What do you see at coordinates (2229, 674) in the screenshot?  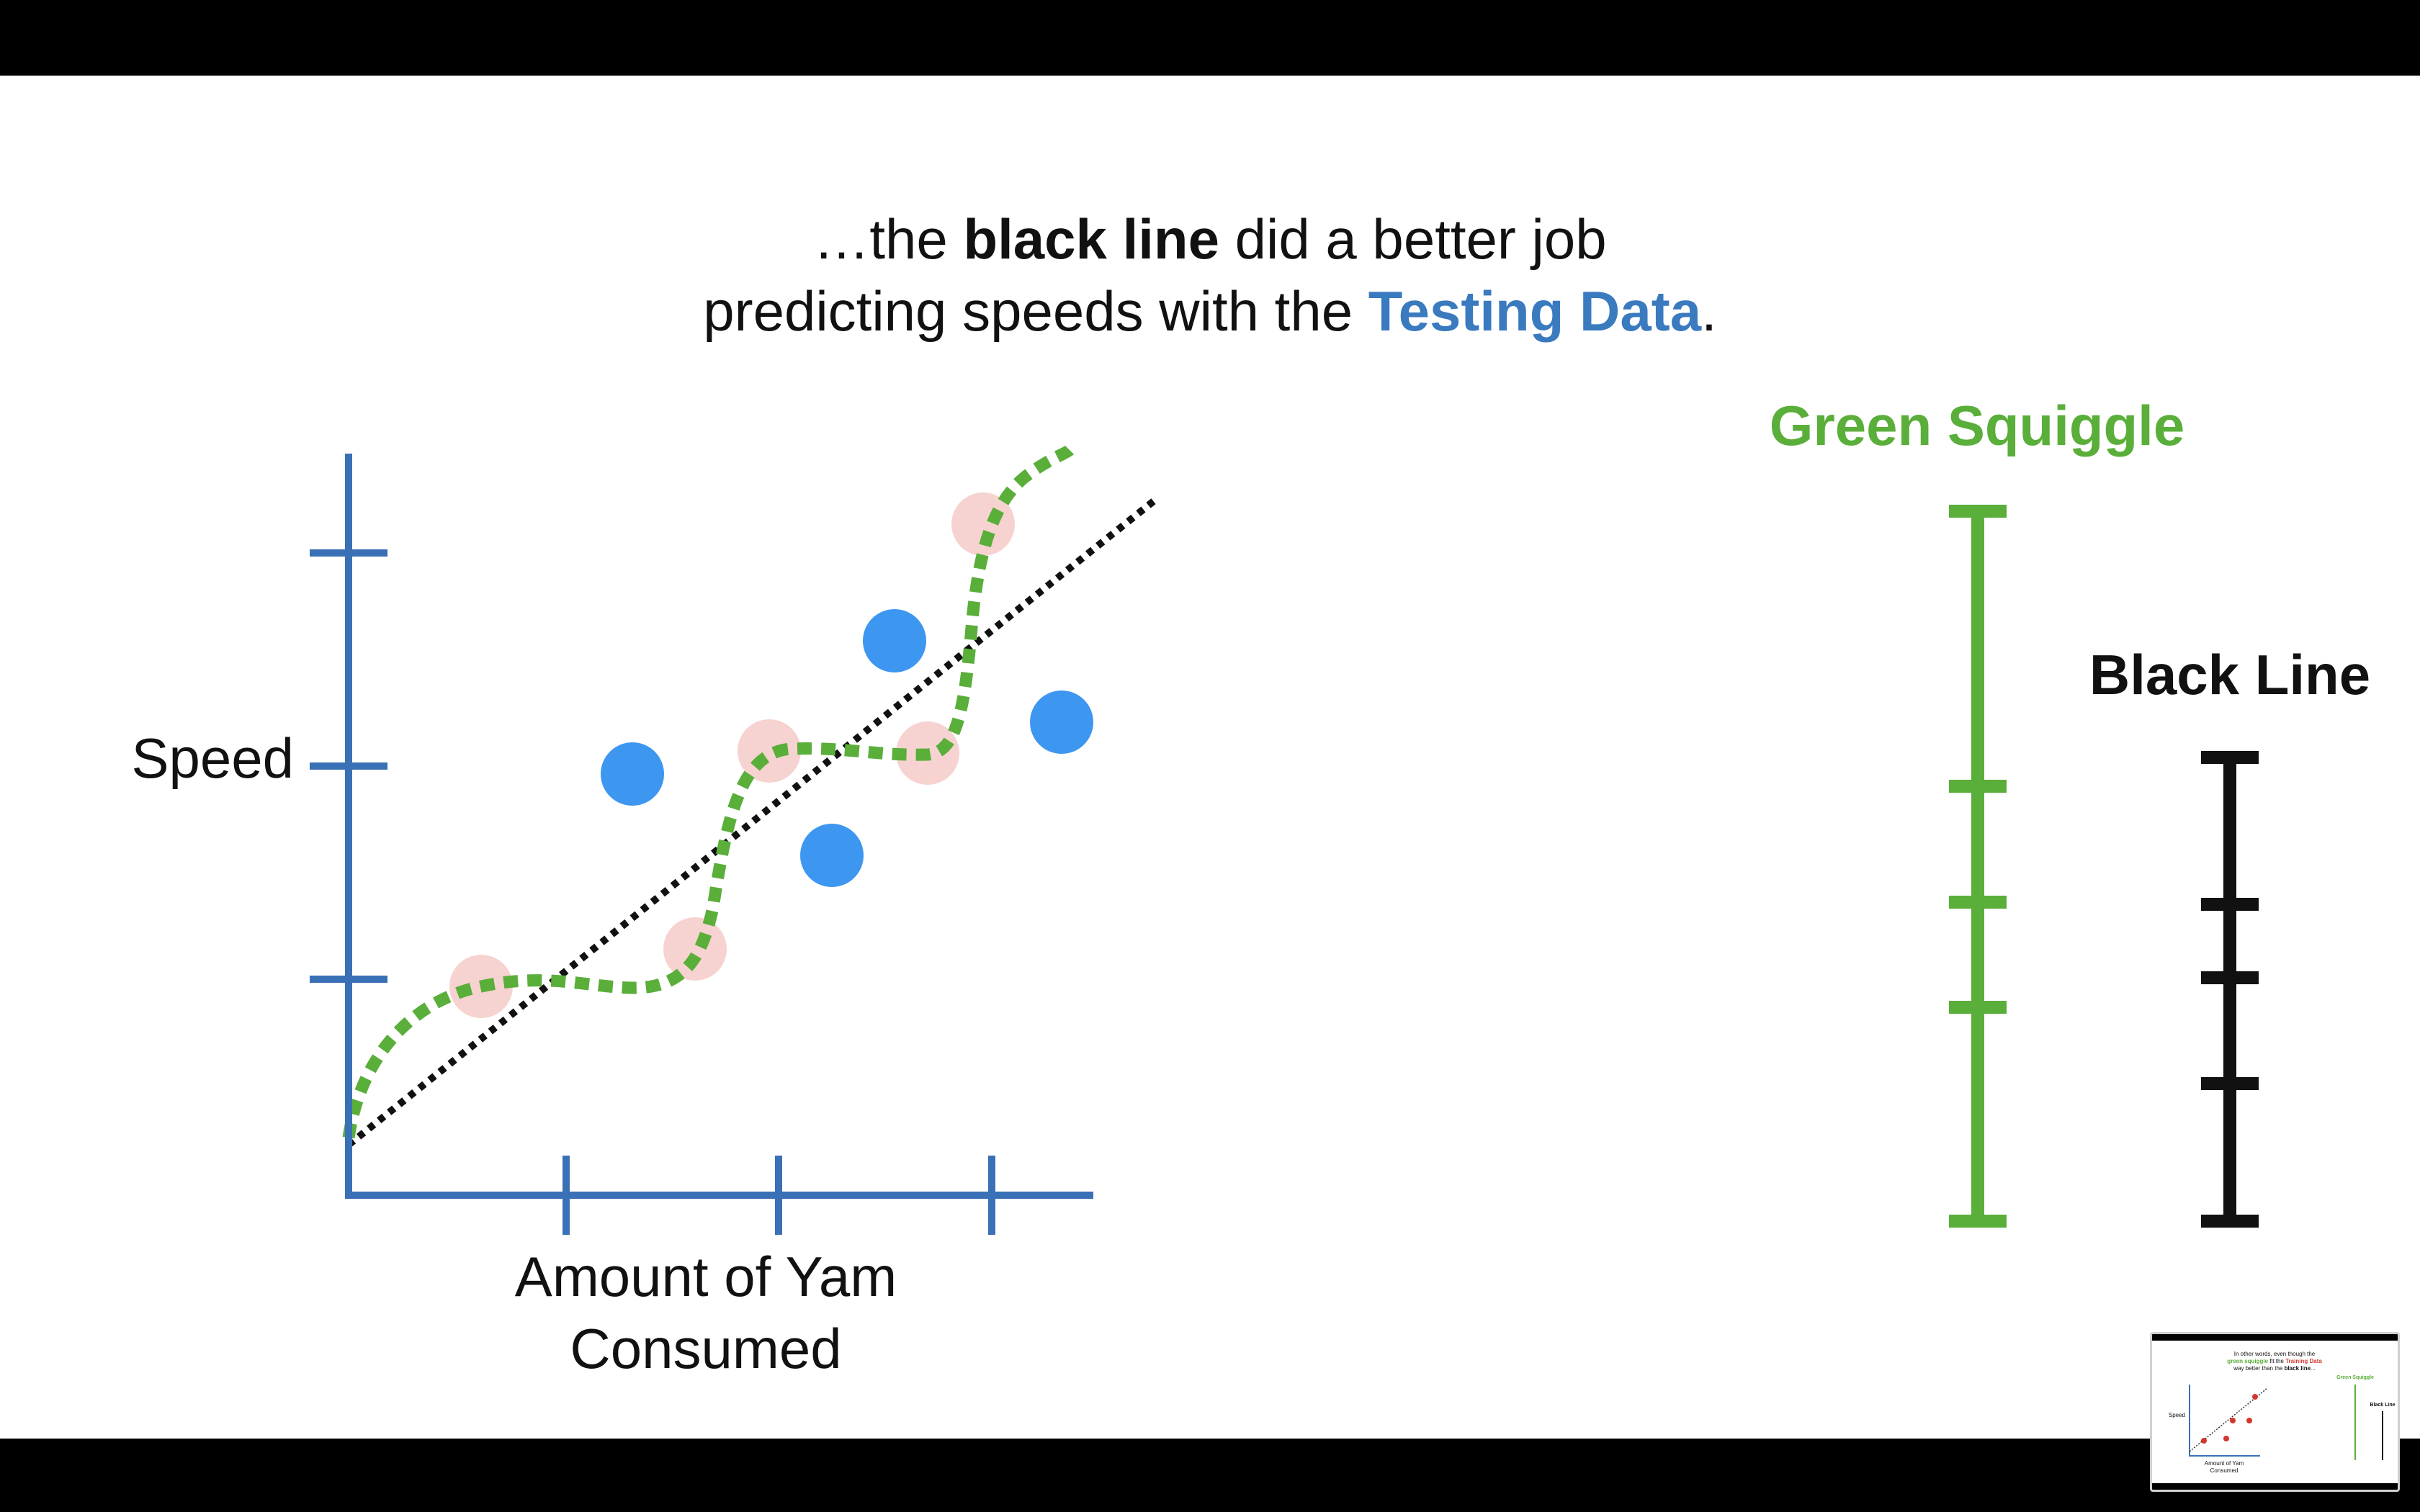 I see `black-line-title: Black Line` at bounding box center [2229, 674].